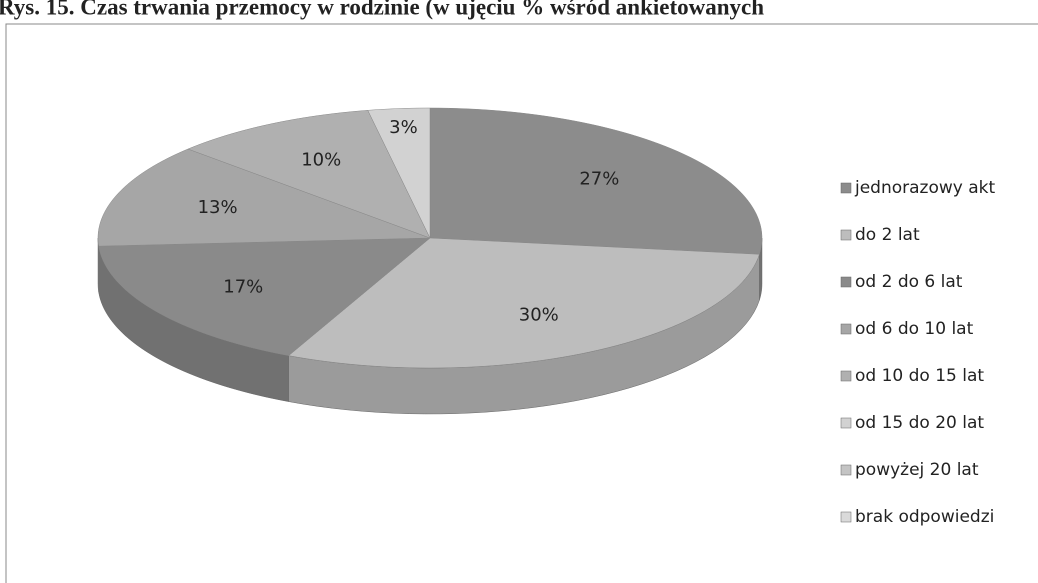  Describe the element at coordinates (887, 235) in the screenshot. I see `legend-label: do 2 lat` at that location.